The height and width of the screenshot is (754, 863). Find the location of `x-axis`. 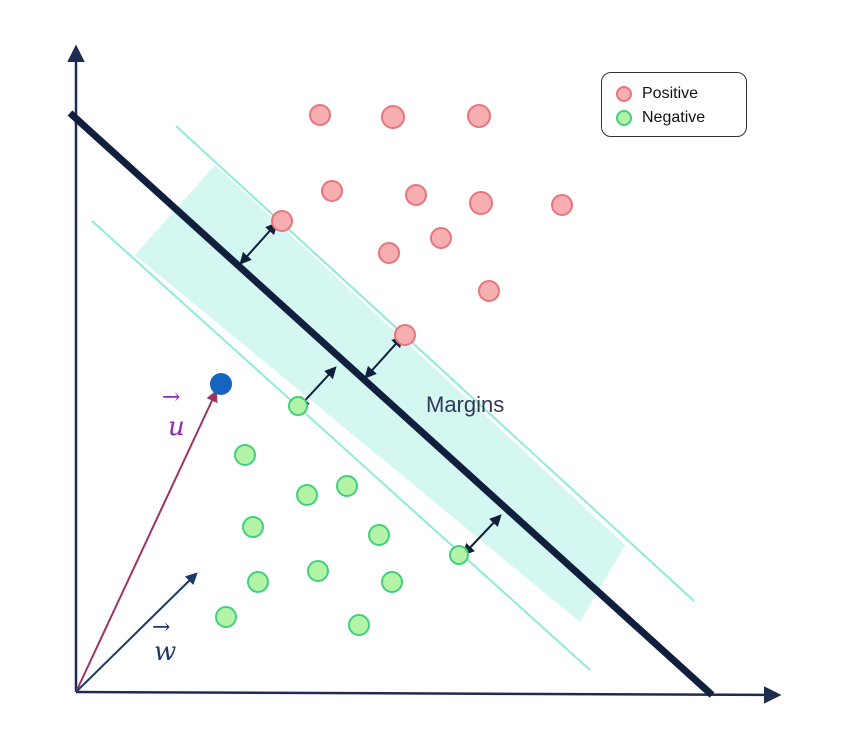

x-axis is located at coordinates (428, 695).